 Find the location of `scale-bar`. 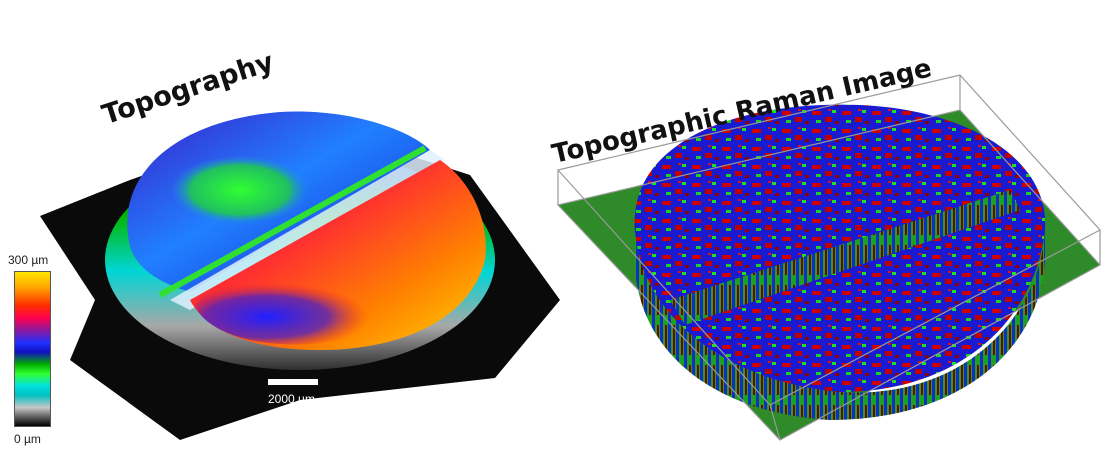

scale-bar is located at coordinates (293, 382).